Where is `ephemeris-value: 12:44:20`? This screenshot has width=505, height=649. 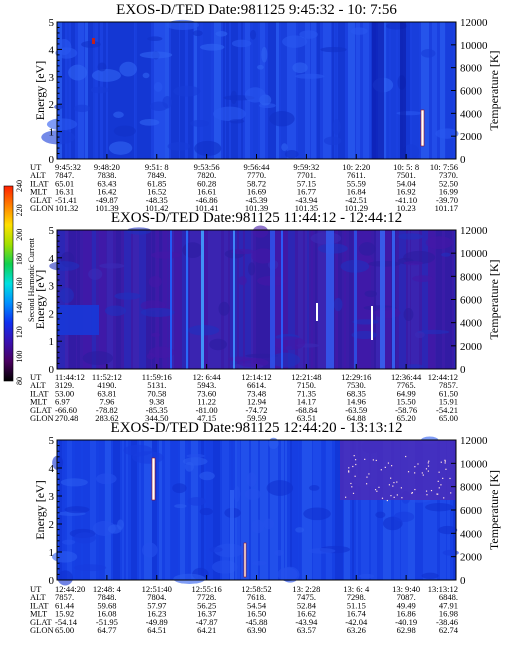
ephemeris-value: 12:44:20 is located at coordinates (70, 589).